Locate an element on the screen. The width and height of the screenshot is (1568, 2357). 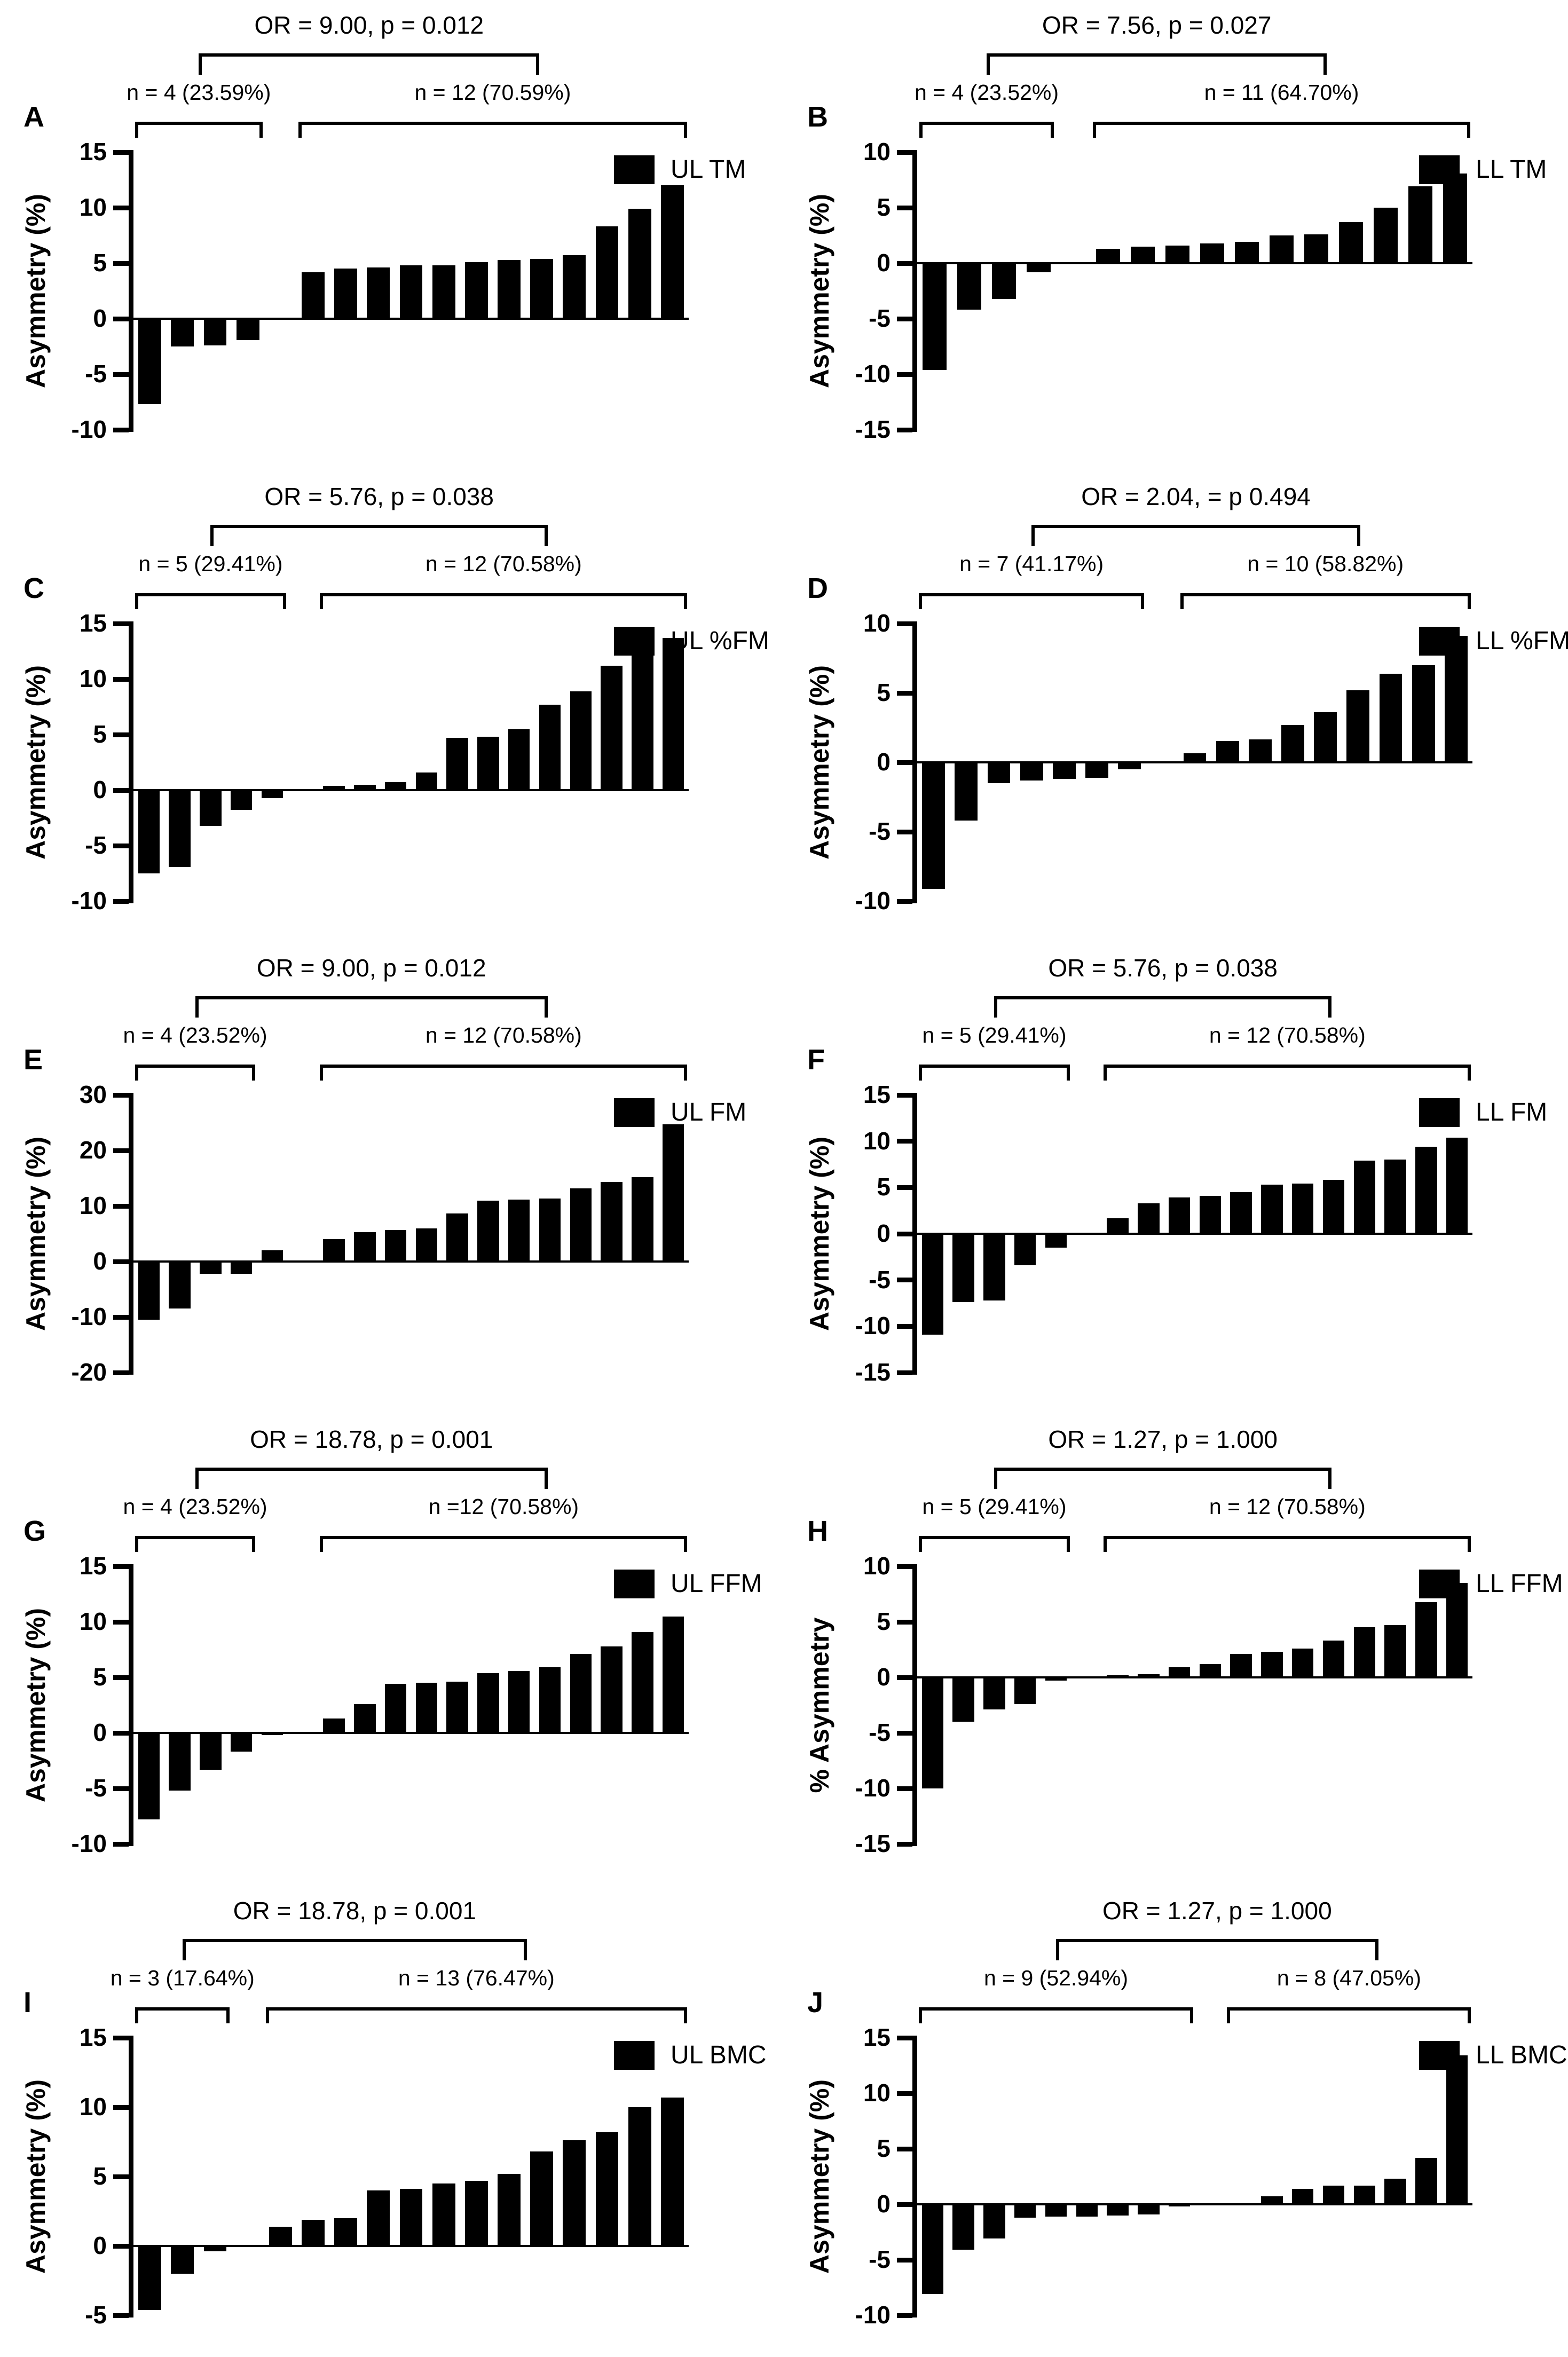
zero-baseline is located at coordinates (1194, 1677).